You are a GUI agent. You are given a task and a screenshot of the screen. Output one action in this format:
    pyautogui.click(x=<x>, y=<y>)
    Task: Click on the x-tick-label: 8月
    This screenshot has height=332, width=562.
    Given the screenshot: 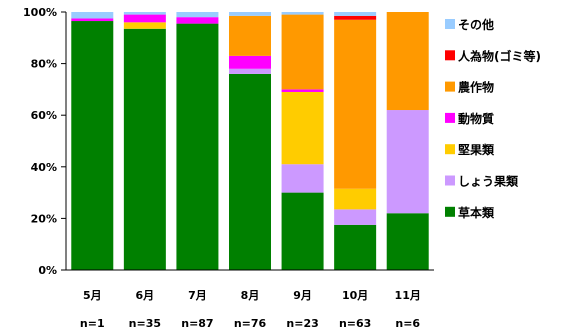 What is the action you would take?
    pyautogui.click(x=250, y=295)
    